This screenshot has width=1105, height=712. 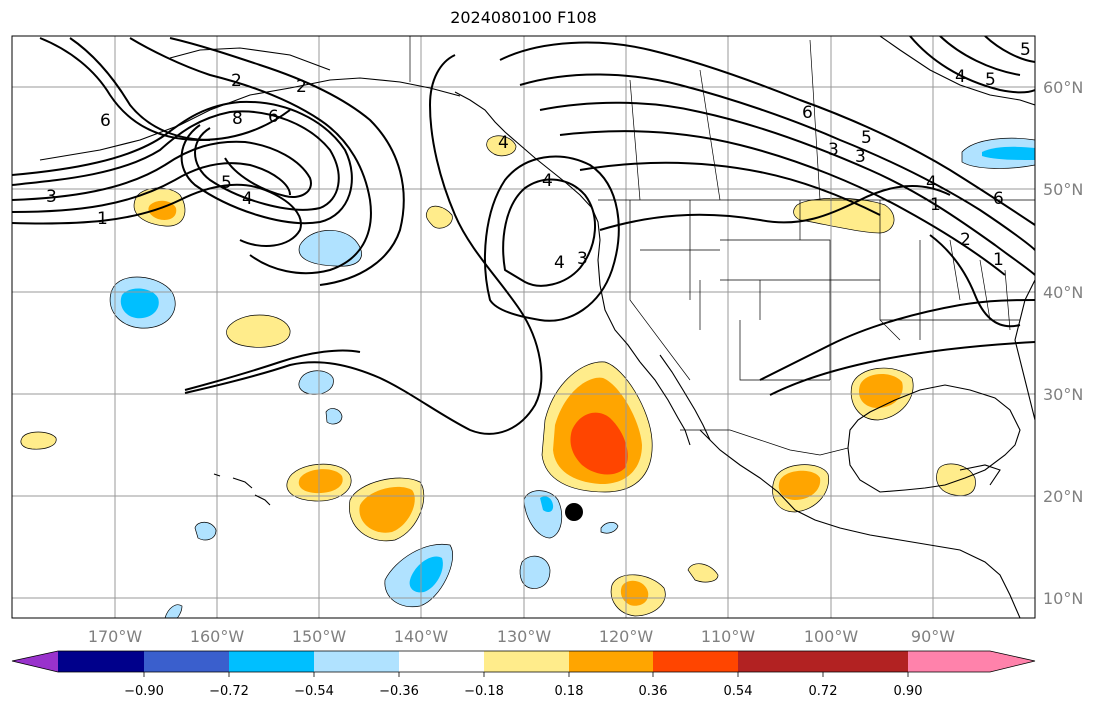 I want to click on lat-label: 50°N, so click(x=1063, y=189).